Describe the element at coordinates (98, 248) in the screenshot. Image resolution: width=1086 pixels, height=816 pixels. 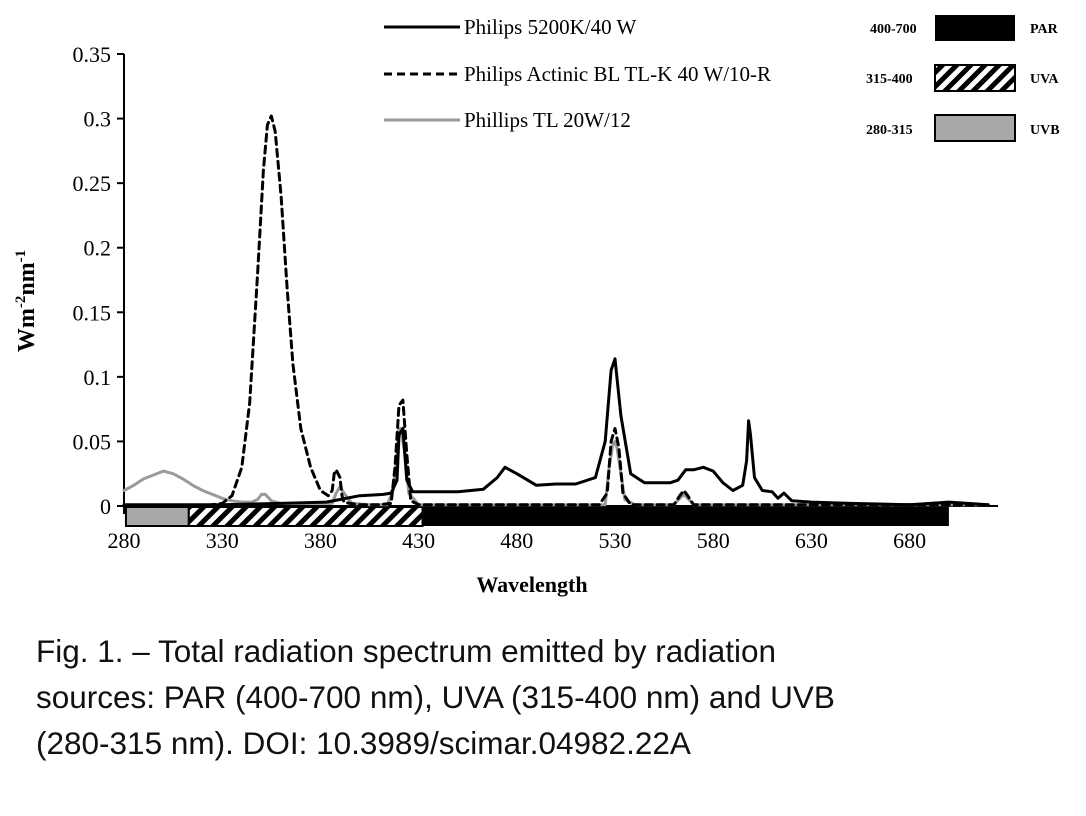
I see `y-tick-label: 0.2` at that location.